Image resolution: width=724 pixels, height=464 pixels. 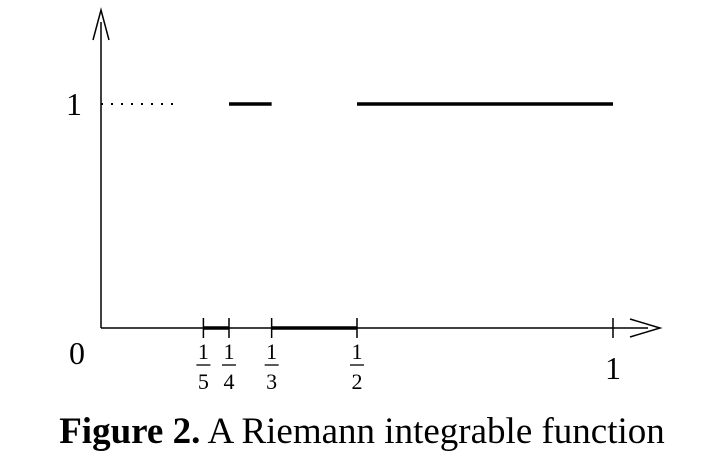 I want to click on x-tick-numerator-1: 1, so click(x=203, y=351).